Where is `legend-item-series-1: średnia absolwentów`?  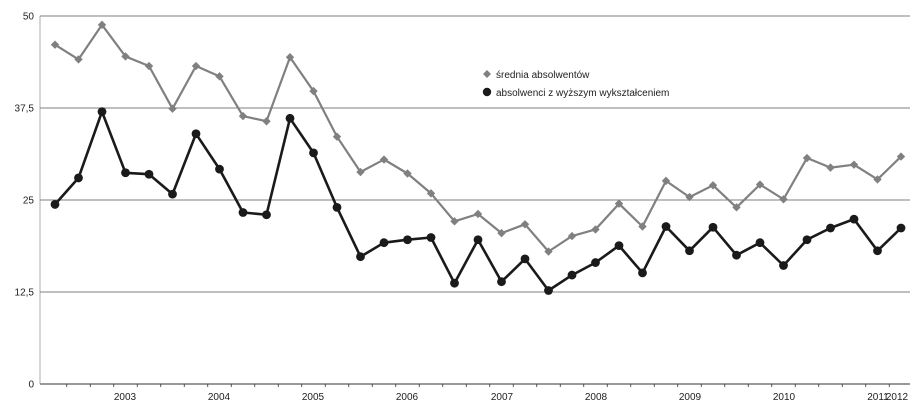 legend-item-series-1: średnia absolwentów is located at coordinates (536, 75).